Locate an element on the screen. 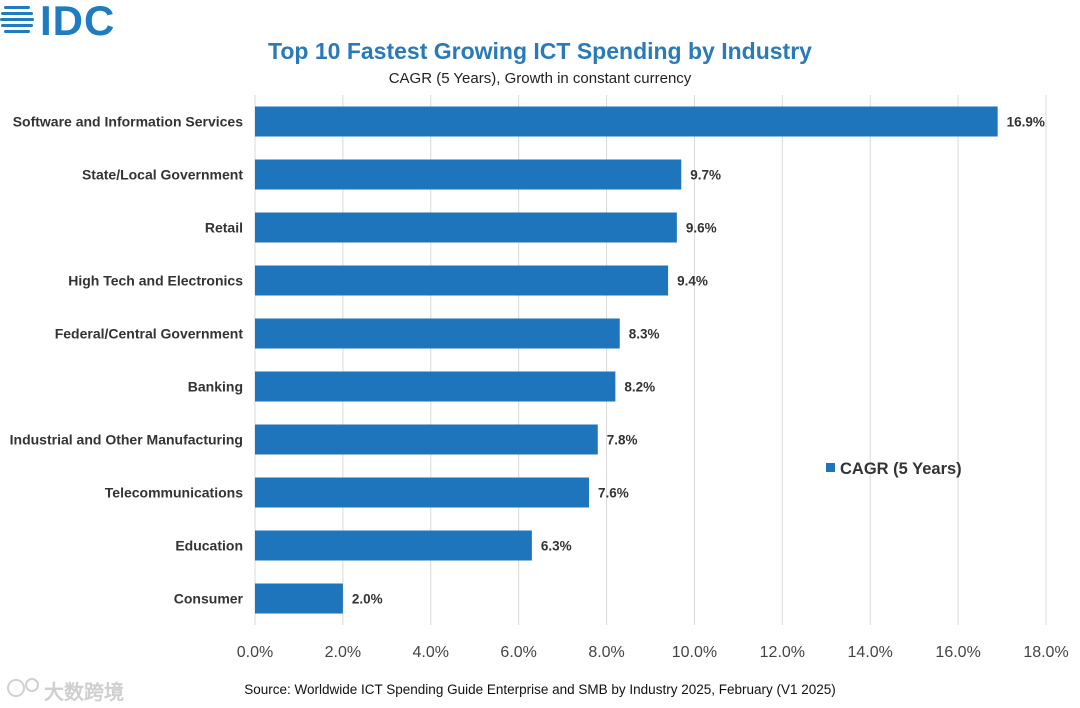  category-label: High Tech and Electronics is located at coordinates (155, 281).